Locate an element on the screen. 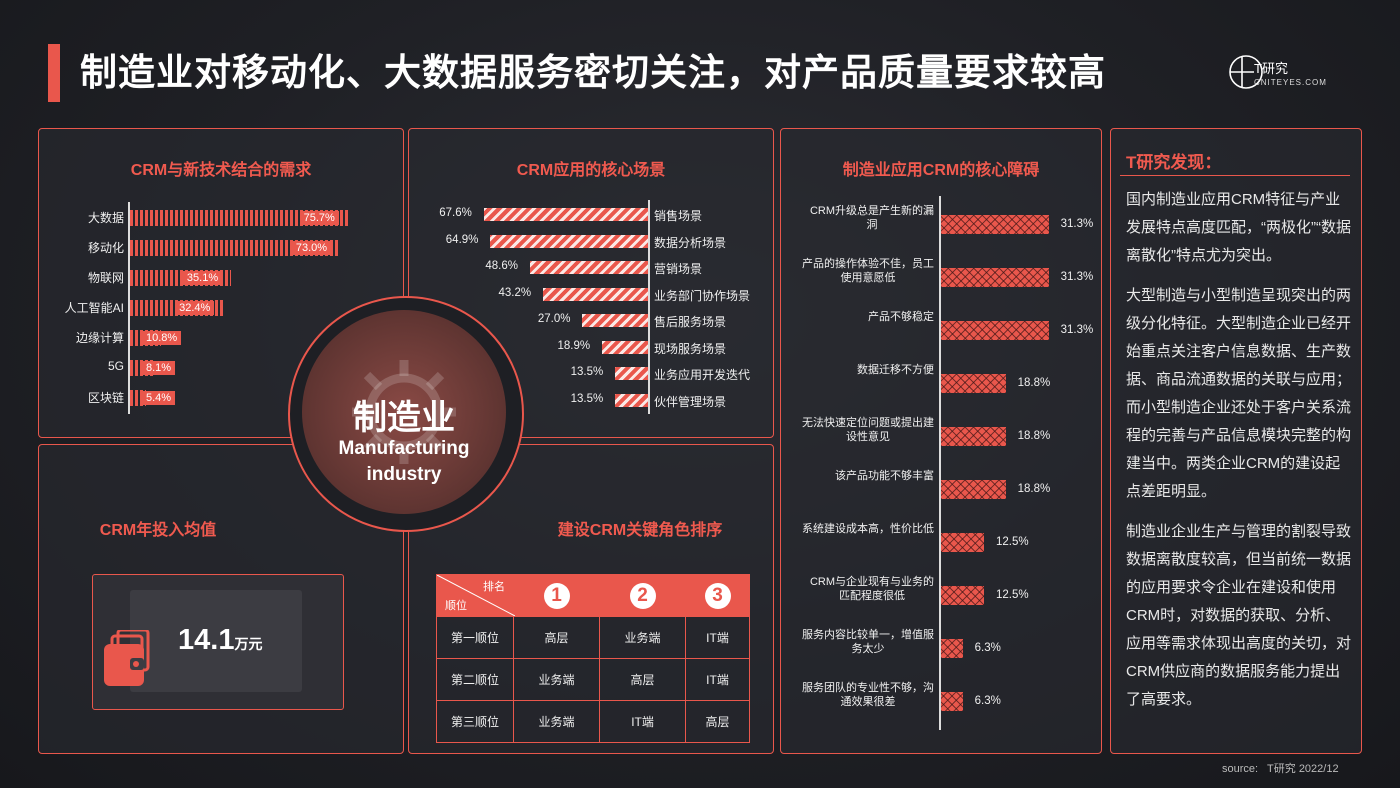 The image size is (1400, 788). category-label: 现场服务场景 is located at coordinates (690, 348).